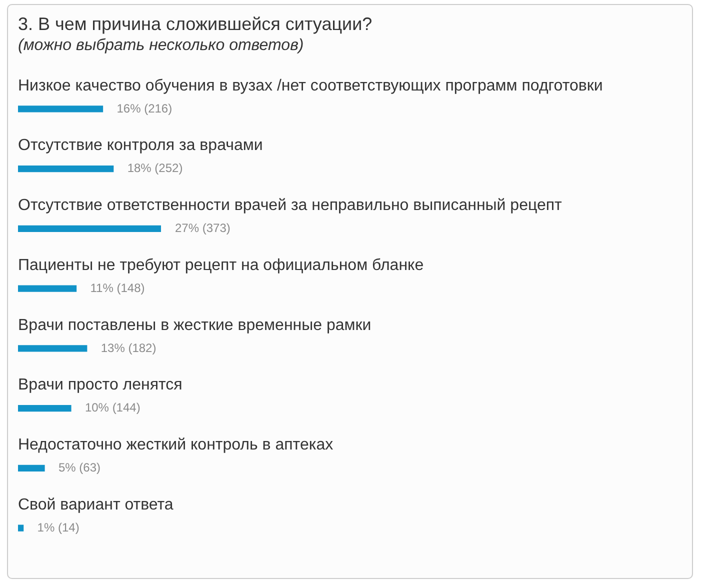 This screenshot has width=701, height=585. I want to click on data-label: 10% (144), so click(112, 407).